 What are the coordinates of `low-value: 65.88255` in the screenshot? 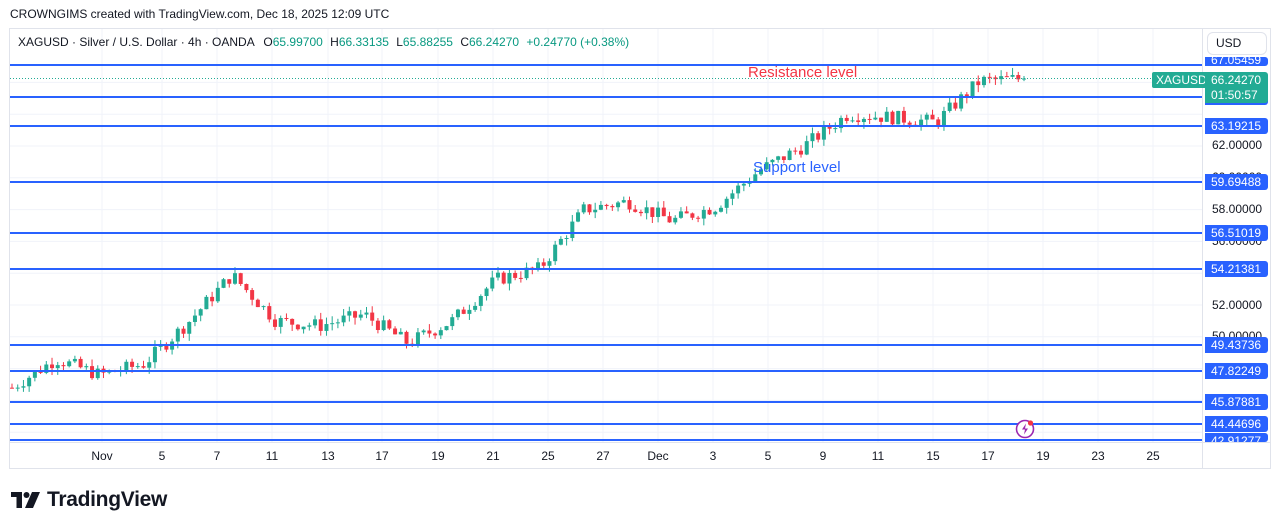 It's located at (427, 42).